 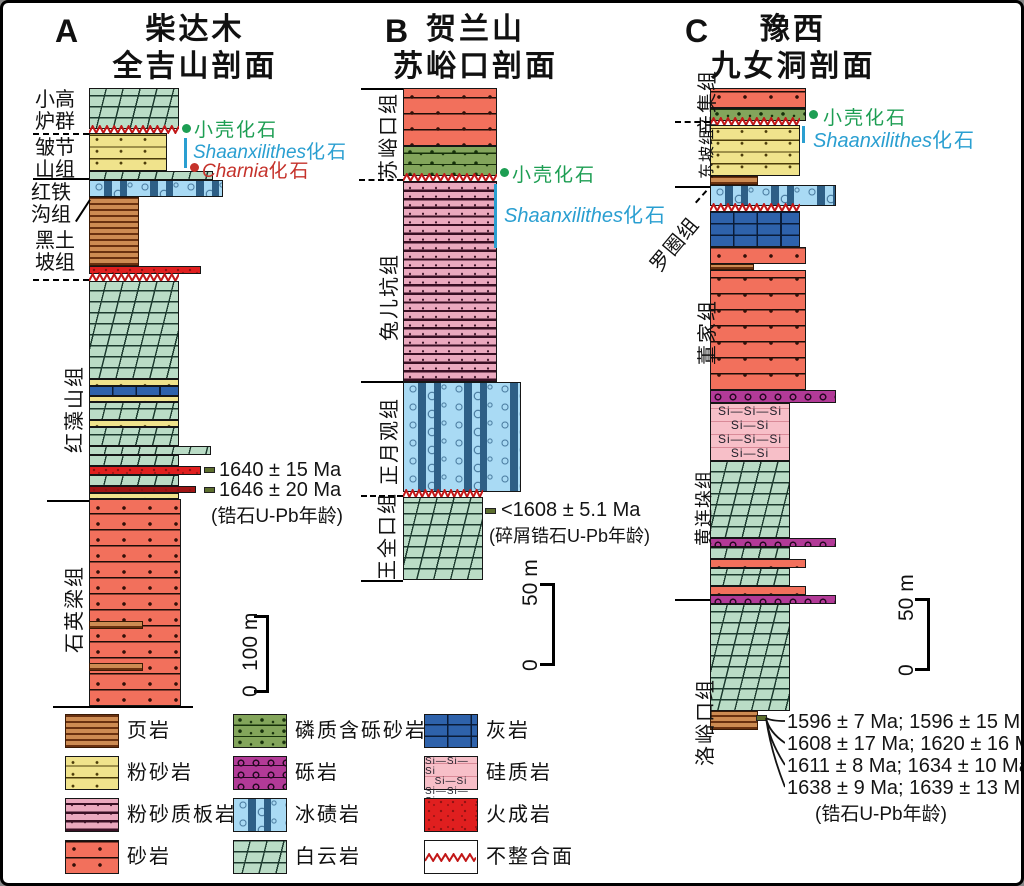 I want to click on panel-c-letter: C, so click(x=697, y=31).